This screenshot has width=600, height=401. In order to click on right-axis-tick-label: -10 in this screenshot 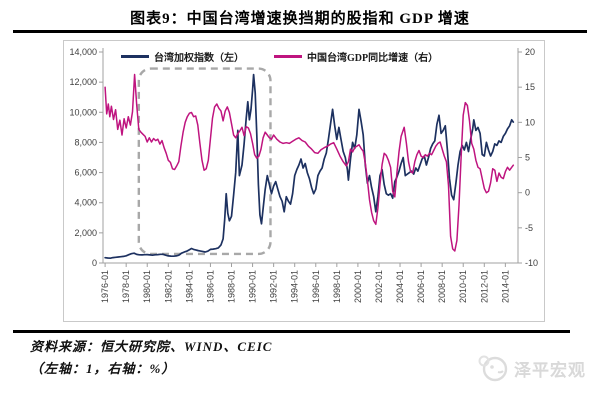, I will do `click(531, 263)`.